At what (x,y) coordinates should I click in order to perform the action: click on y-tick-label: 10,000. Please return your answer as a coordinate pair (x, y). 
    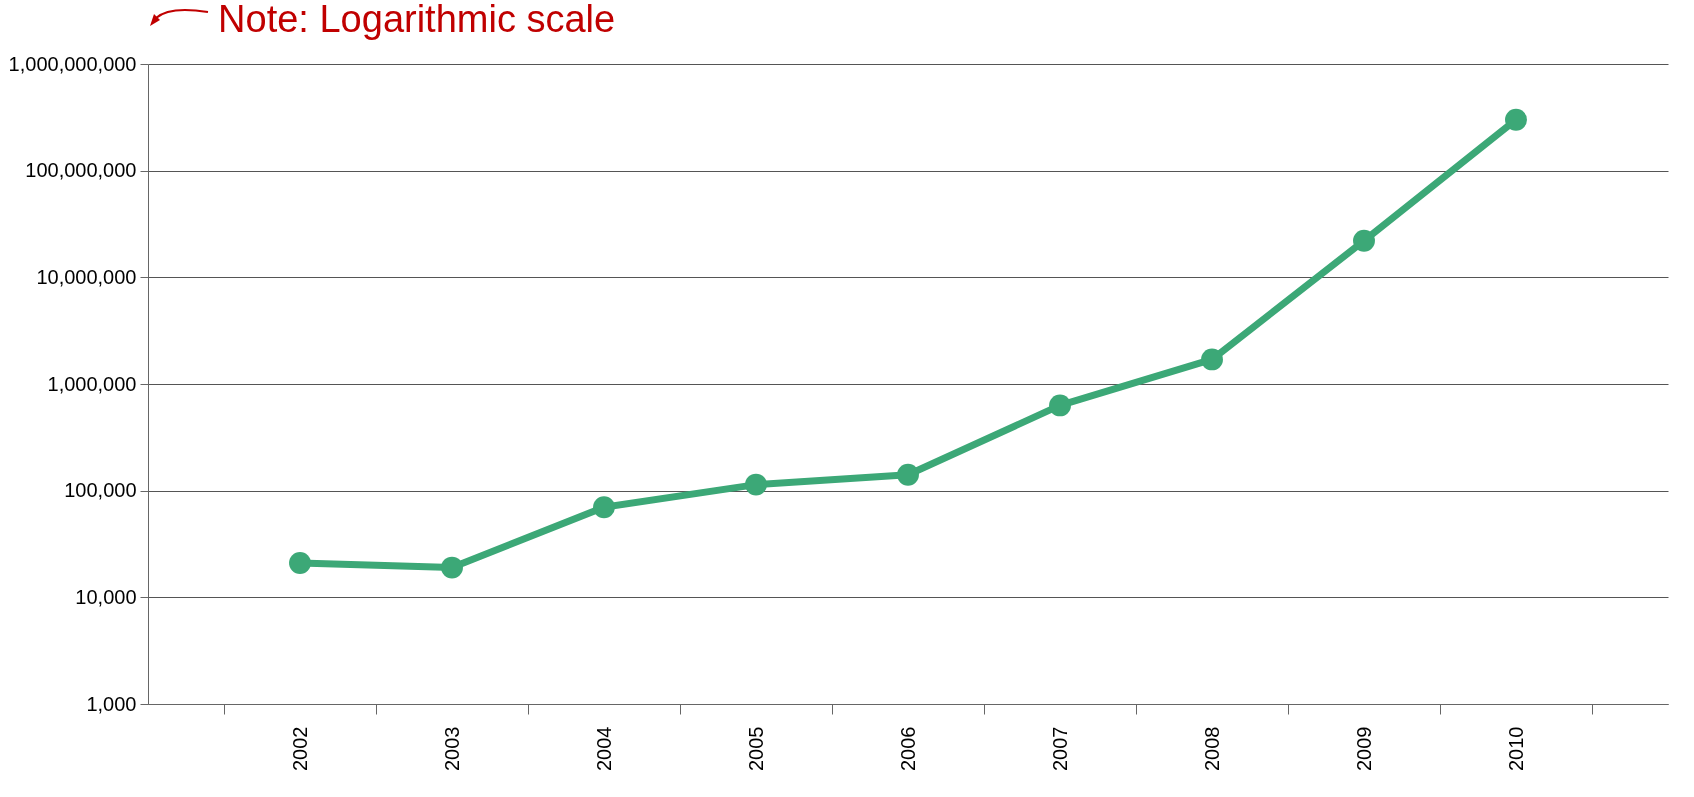
    Looking at the image, I should click on (106, 596).